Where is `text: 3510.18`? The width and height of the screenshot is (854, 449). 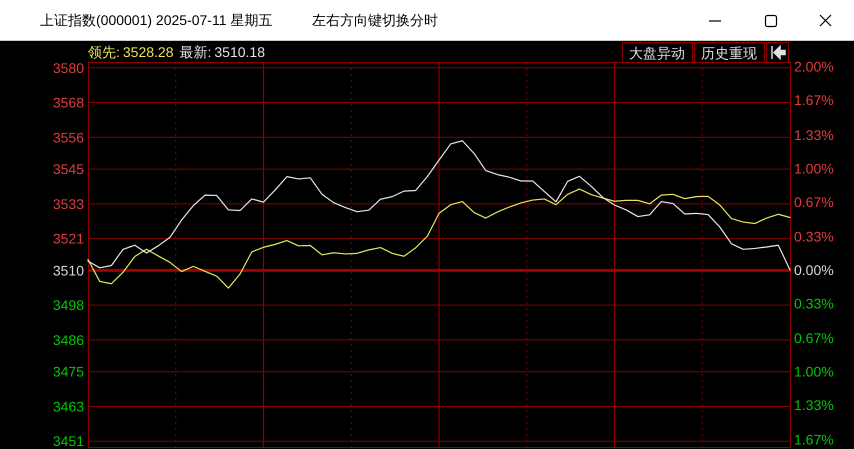
text: 3510.18 is located at coordinates (240, 52).